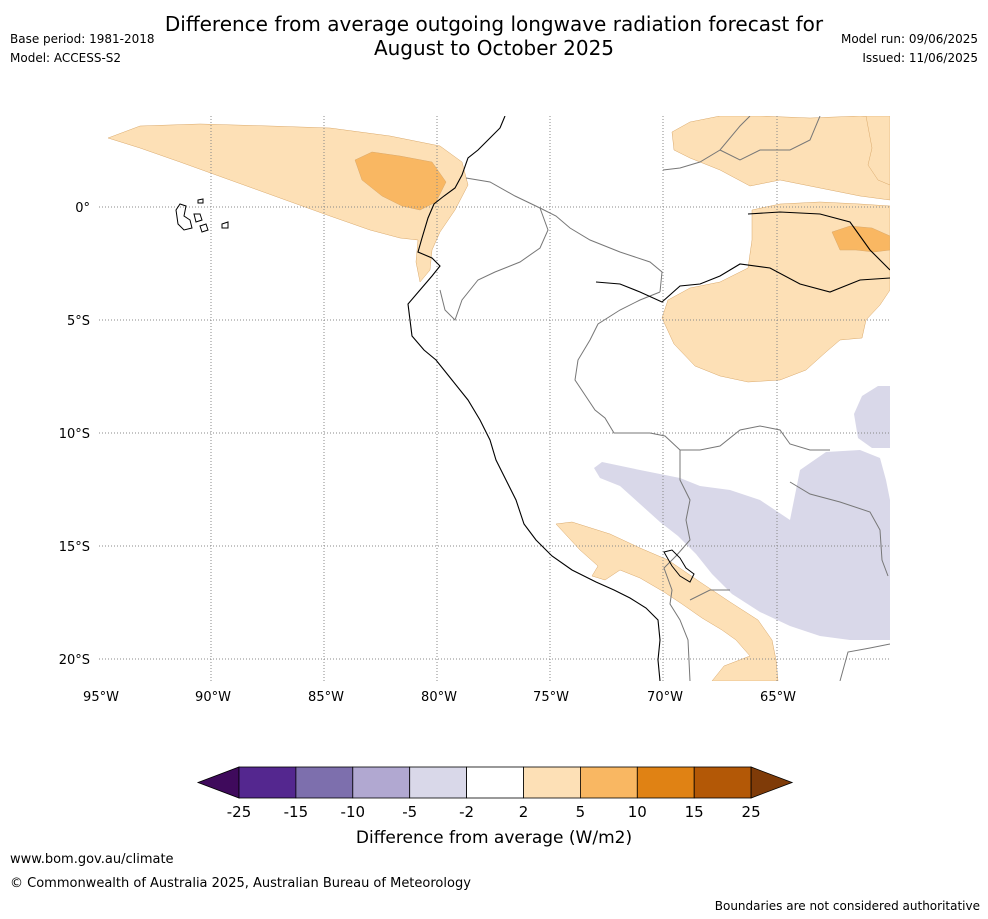 This screenshot has width=988, height=919. What do you see at coordinates (466, 812) in the screenshot?
I see `colorbar-tick-label: -2` at bounding box center [466, 812].